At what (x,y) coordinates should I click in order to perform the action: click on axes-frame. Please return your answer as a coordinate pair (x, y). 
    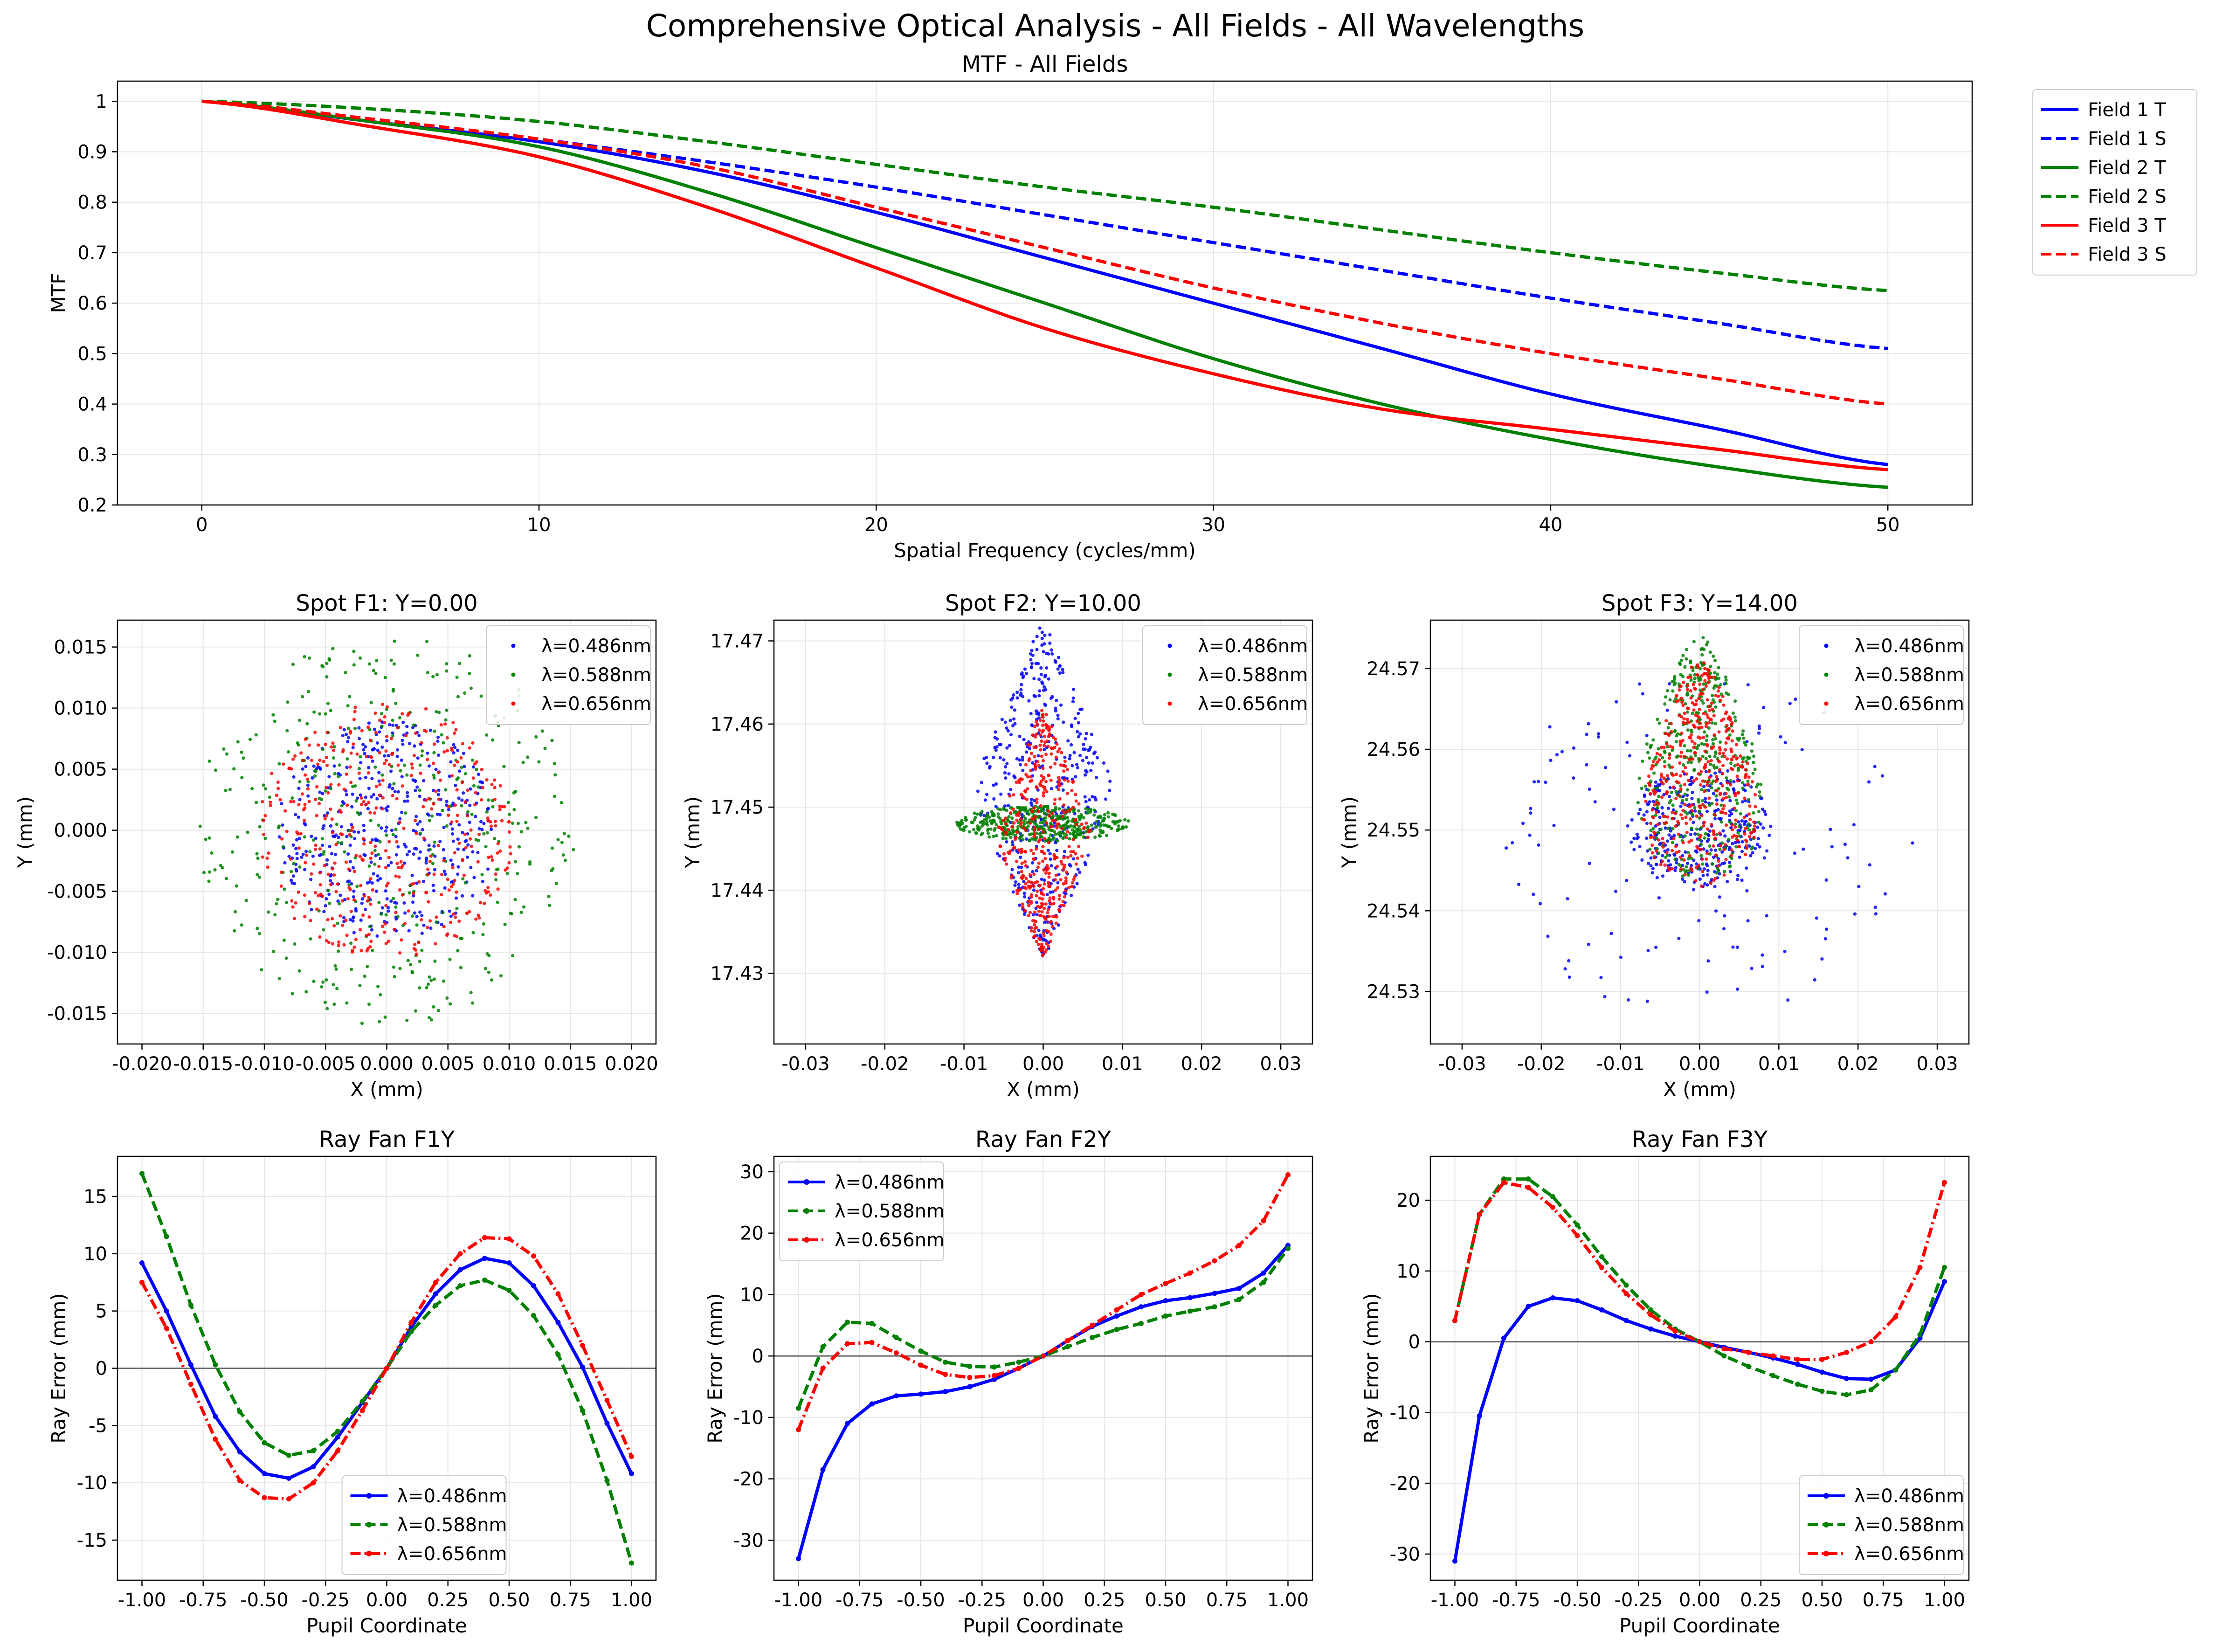
    Looking at the image, I should click on (1043, 1368).